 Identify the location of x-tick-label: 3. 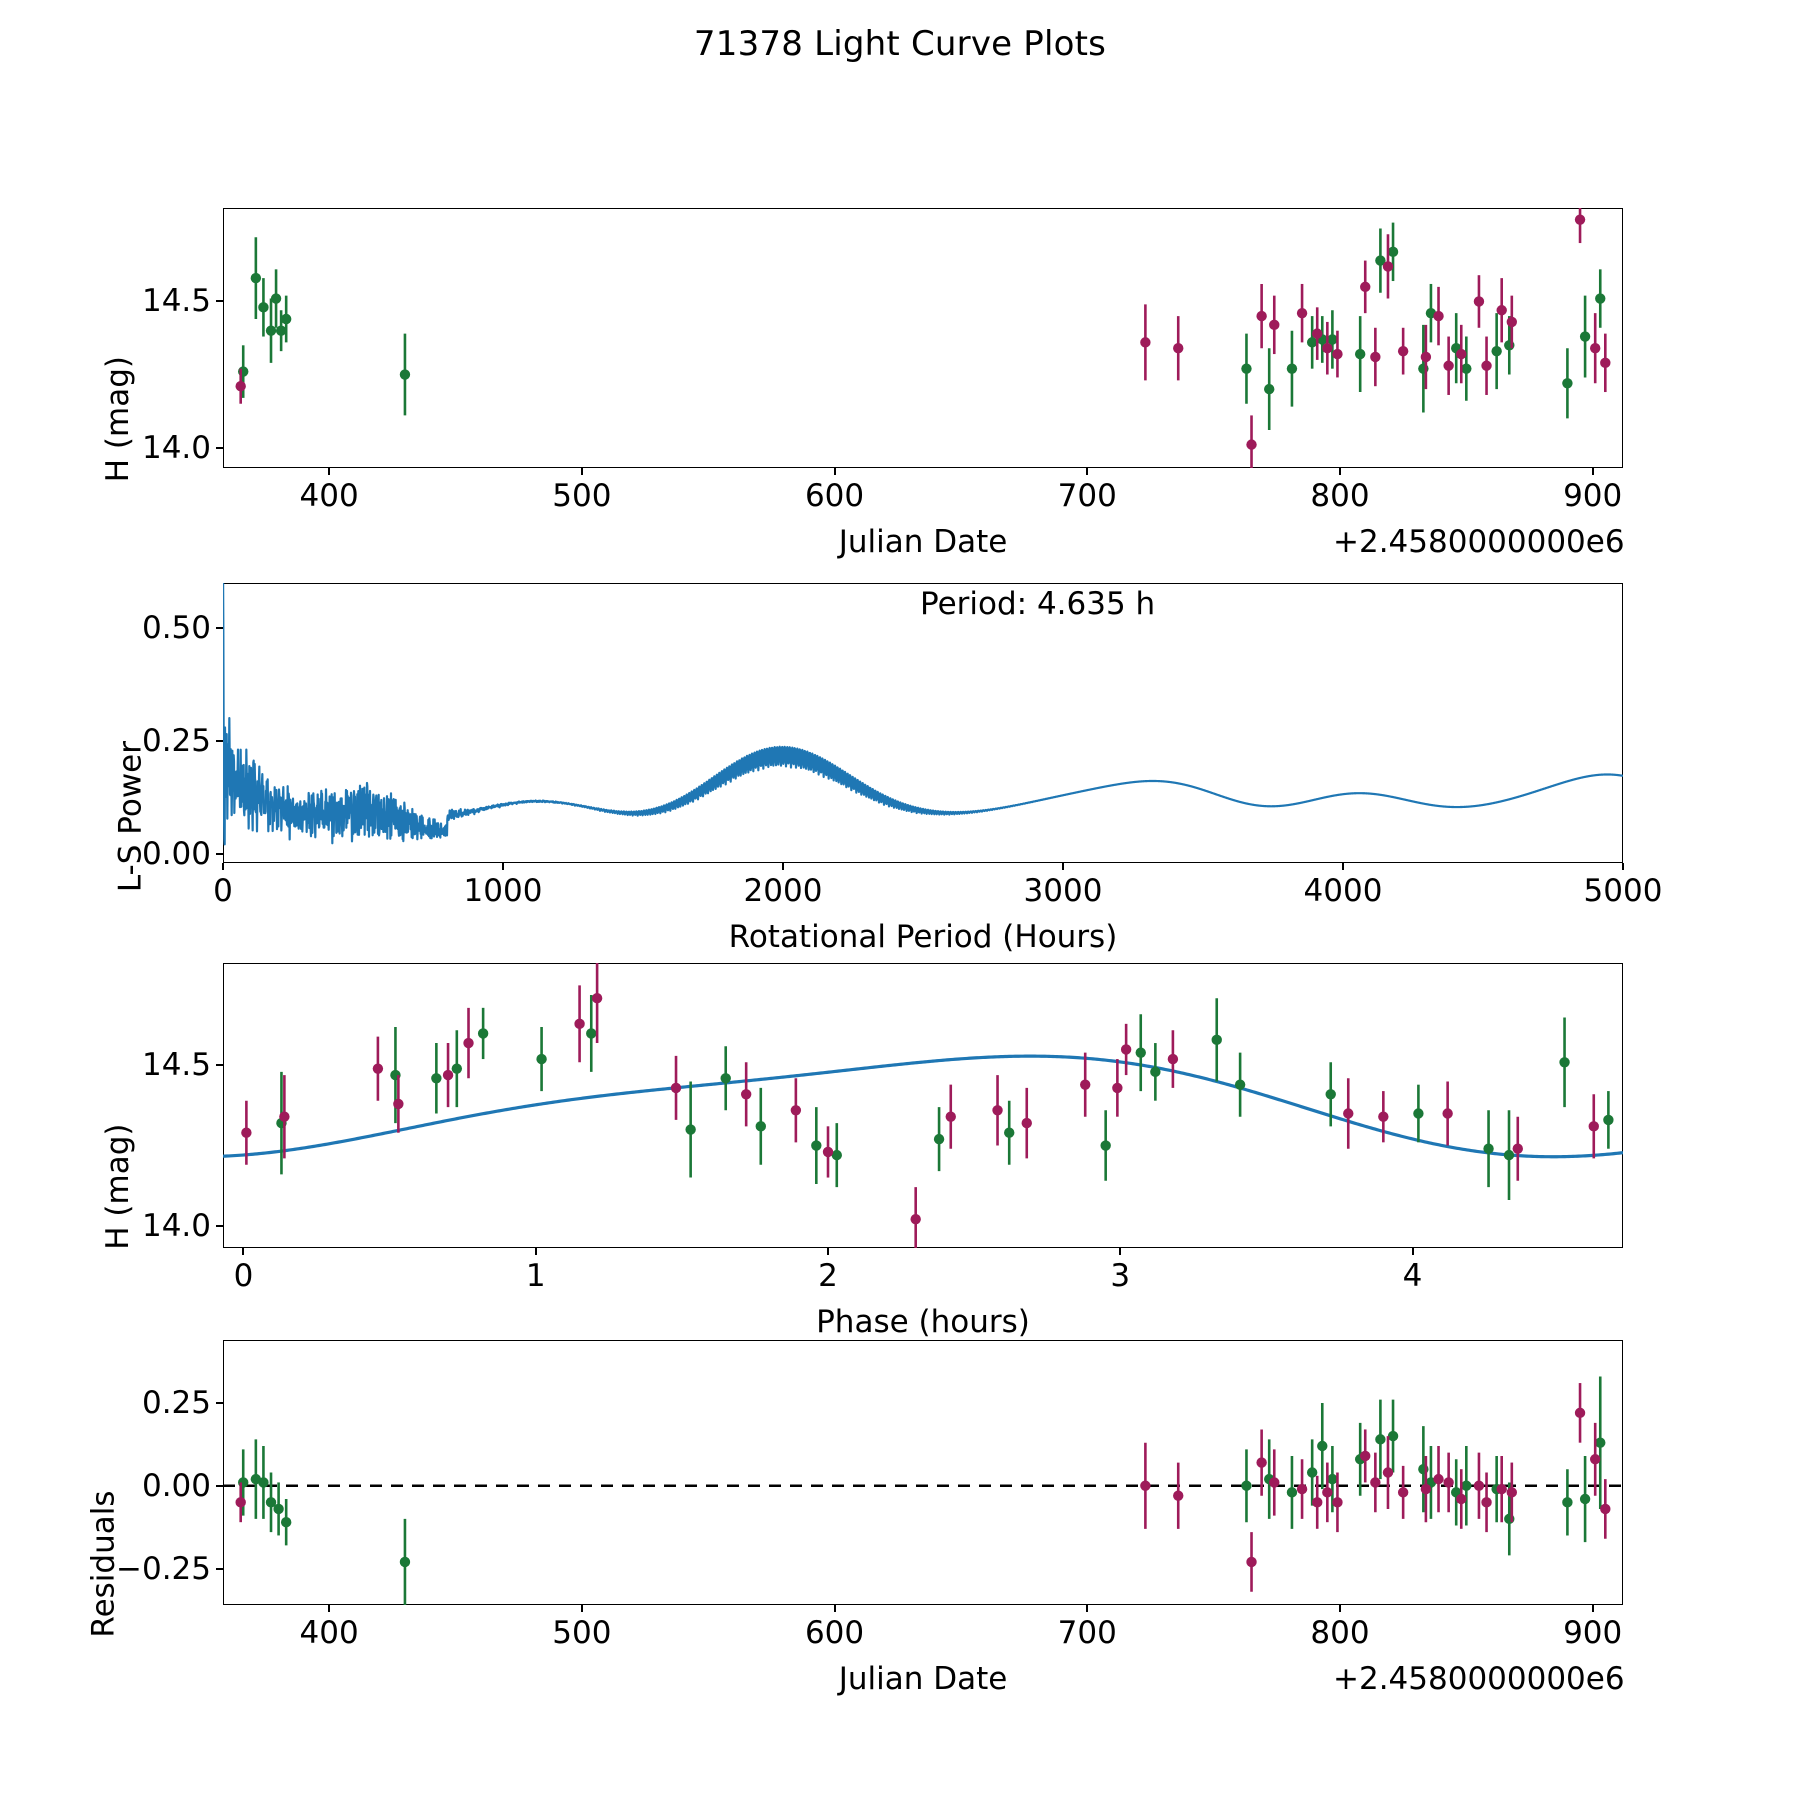
(1120, 1276).